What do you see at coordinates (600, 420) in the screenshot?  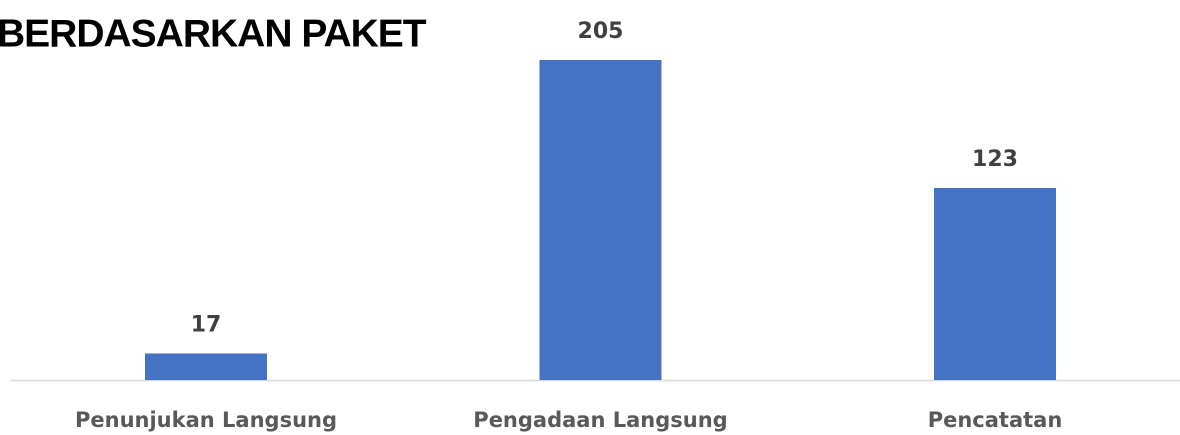 I see `x-tick-label: Pengadaan Langsung` at bounding box center [600, 420].